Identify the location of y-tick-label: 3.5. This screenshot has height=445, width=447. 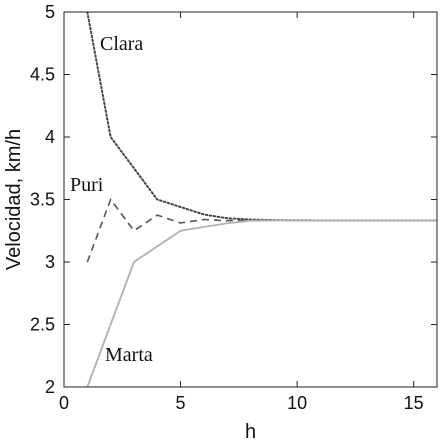
(42, 200).